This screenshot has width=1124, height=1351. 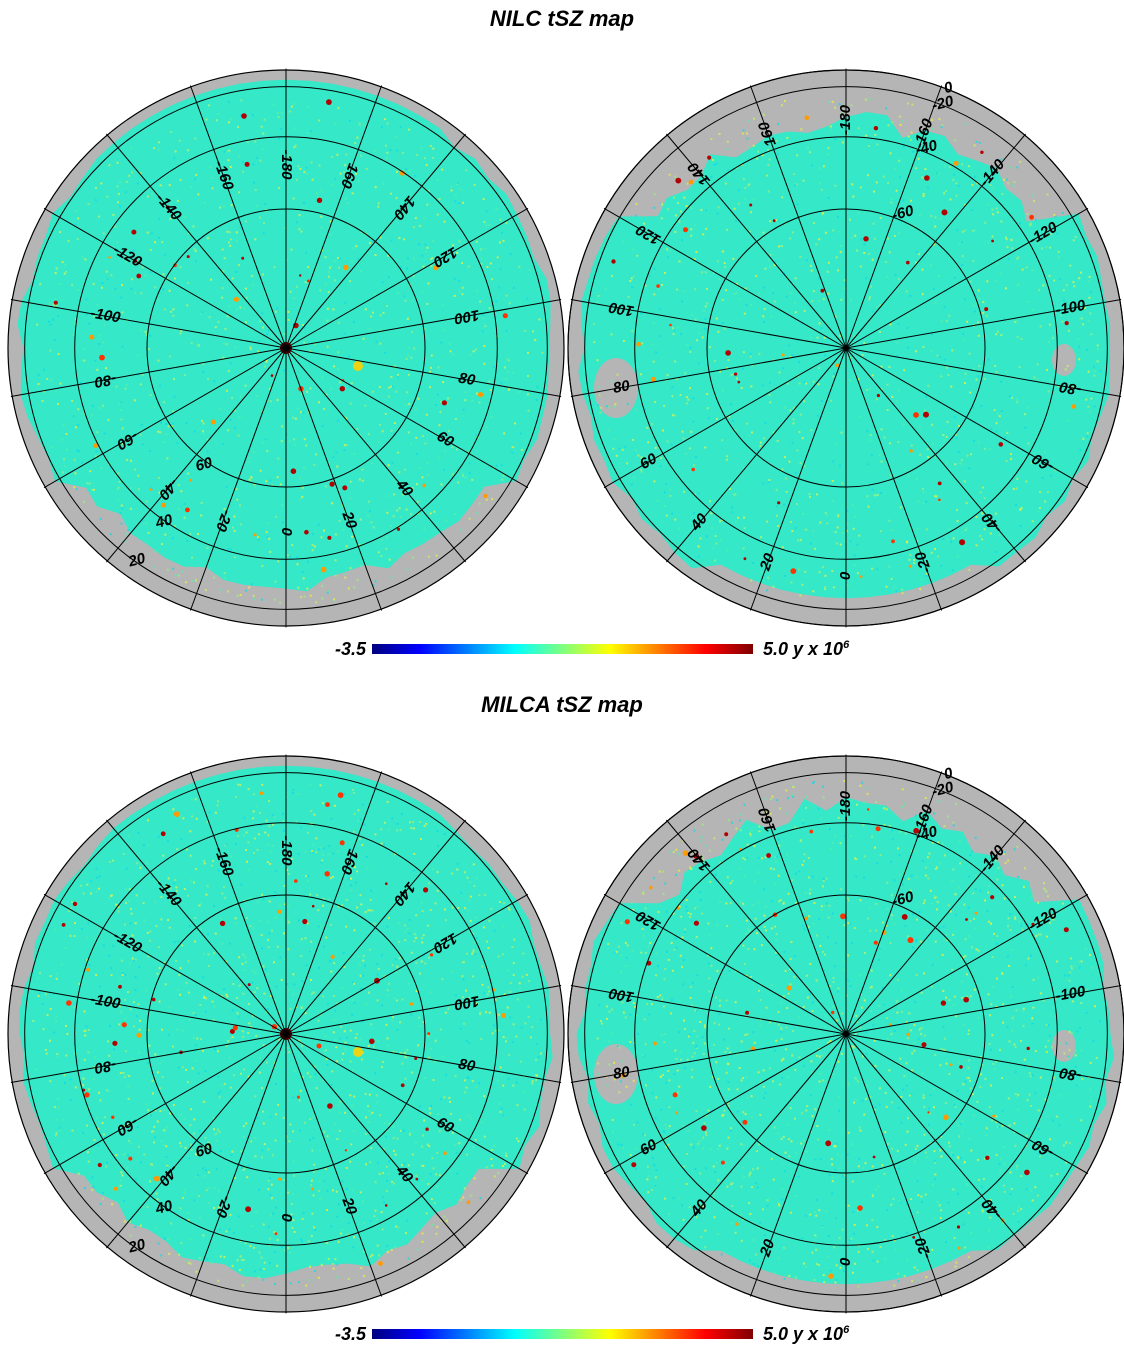 What do you see at coordinates (562, 18) in the screenshot?
I see `nilc-map-title: NILC tSZ map` at bounding box center [562, 18].